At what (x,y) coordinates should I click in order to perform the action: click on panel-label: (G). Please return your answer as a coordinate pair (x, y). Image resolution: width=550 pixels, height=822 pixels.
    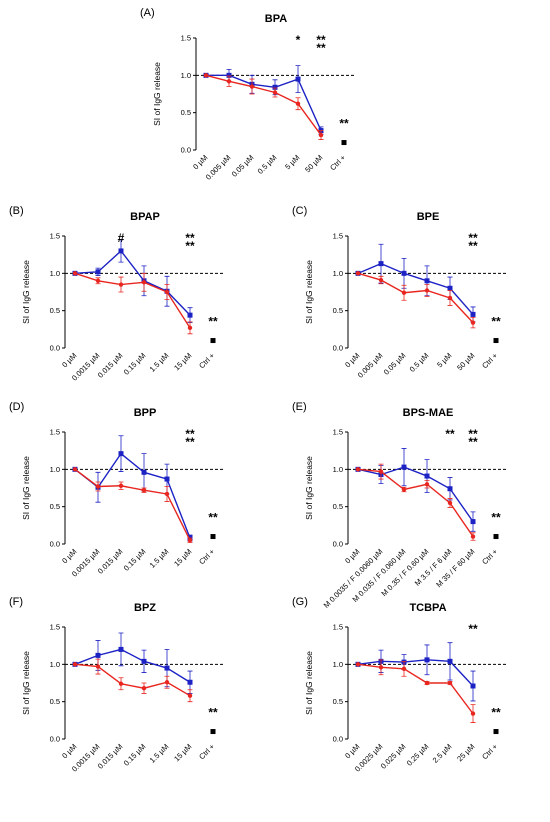
    Looking at the image, I should click on (300, 602).